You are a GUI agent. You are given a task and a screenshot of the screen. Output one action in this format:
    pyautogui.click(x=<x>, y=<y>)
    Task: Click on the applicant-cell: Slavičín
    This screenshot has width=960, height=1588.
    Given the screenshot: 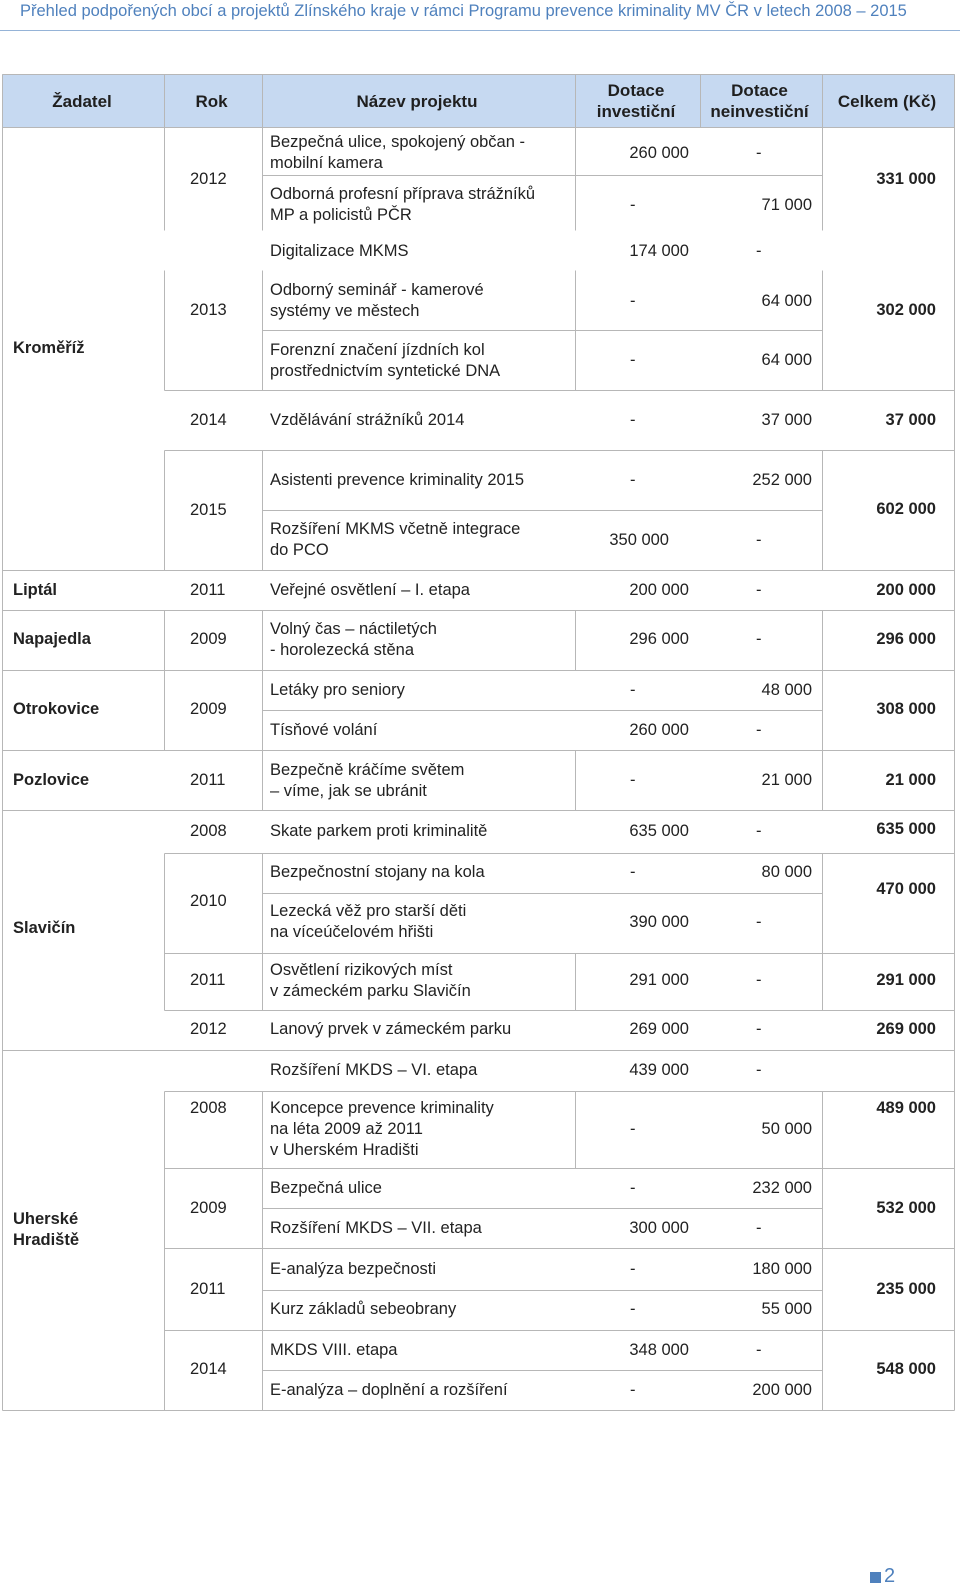 What is the action you would take?
    pyautogui.click(x=44, y=928)
    